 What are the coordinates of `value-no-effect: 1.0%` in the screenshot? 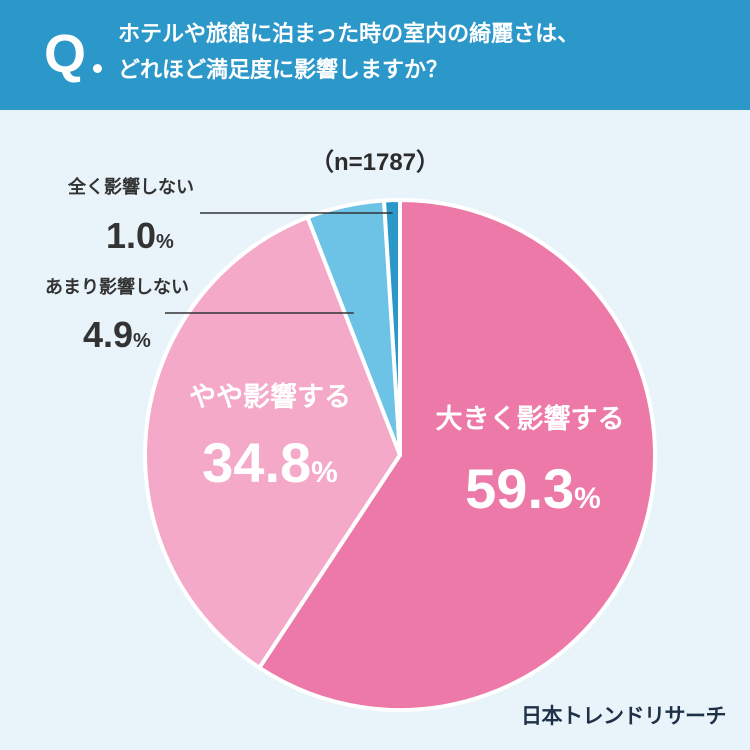 It's located at (140, 235).